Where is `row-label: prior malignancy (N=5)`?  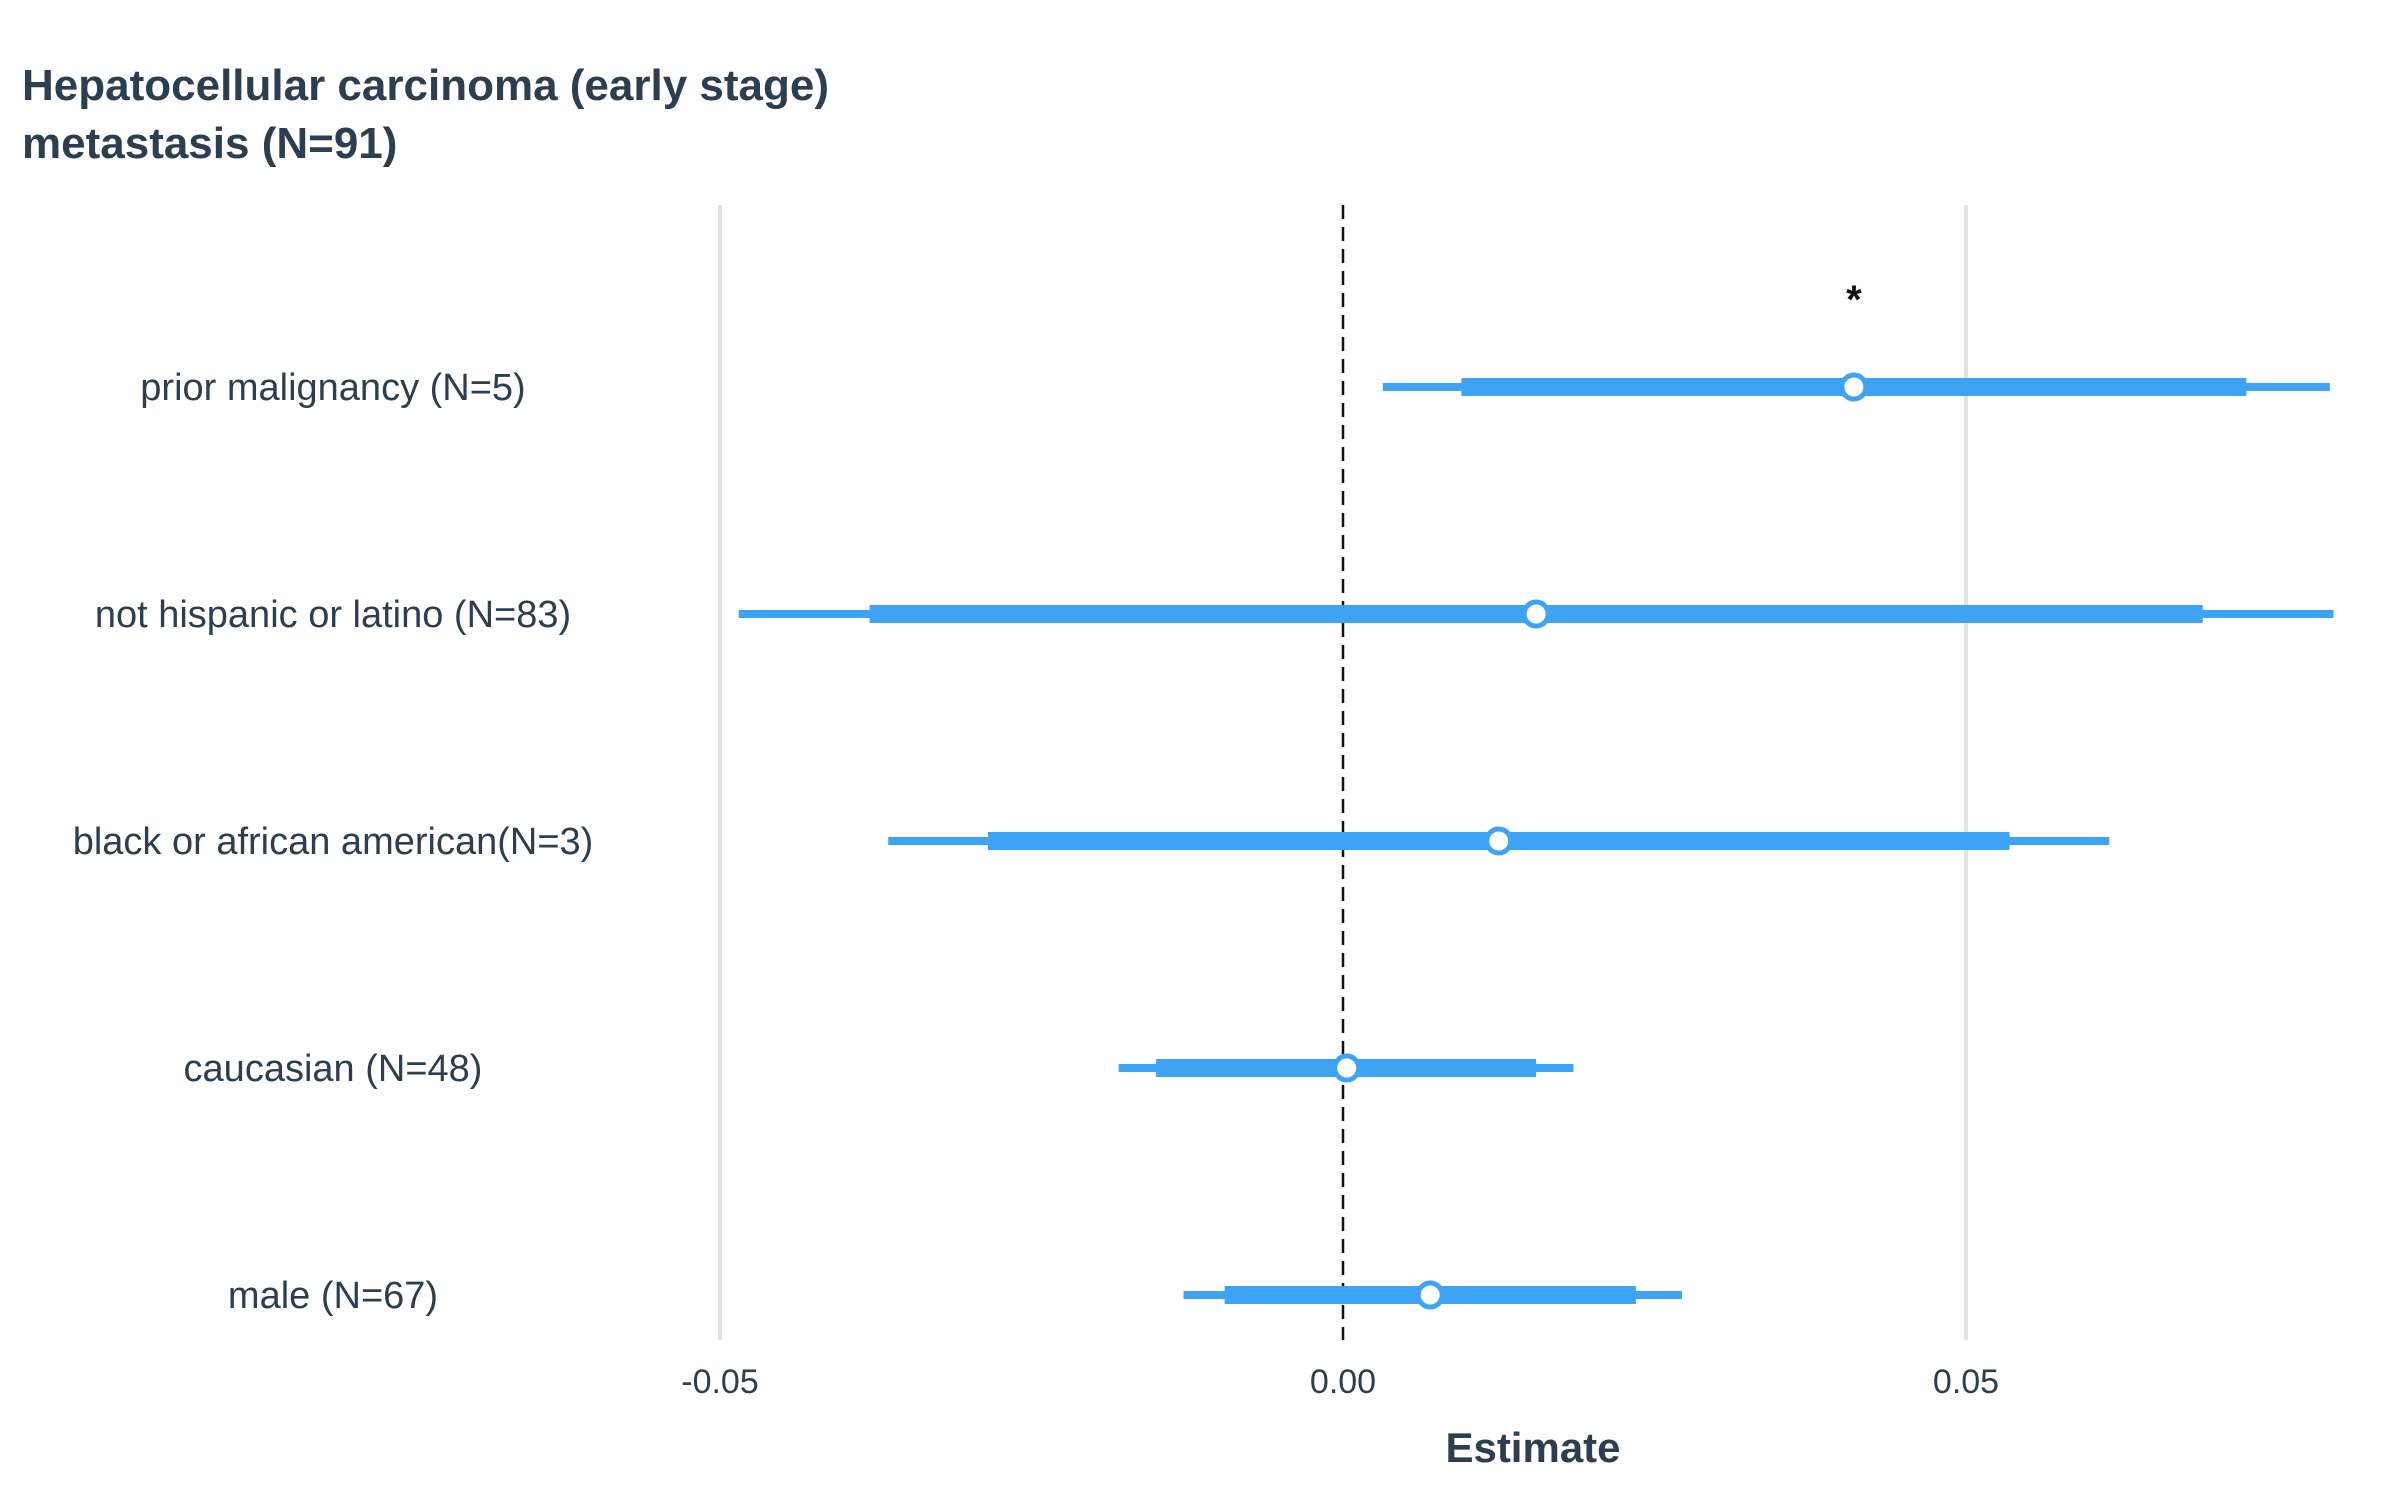 row-label: prior malignancy (N=5) is located at coordinates (332, 388).